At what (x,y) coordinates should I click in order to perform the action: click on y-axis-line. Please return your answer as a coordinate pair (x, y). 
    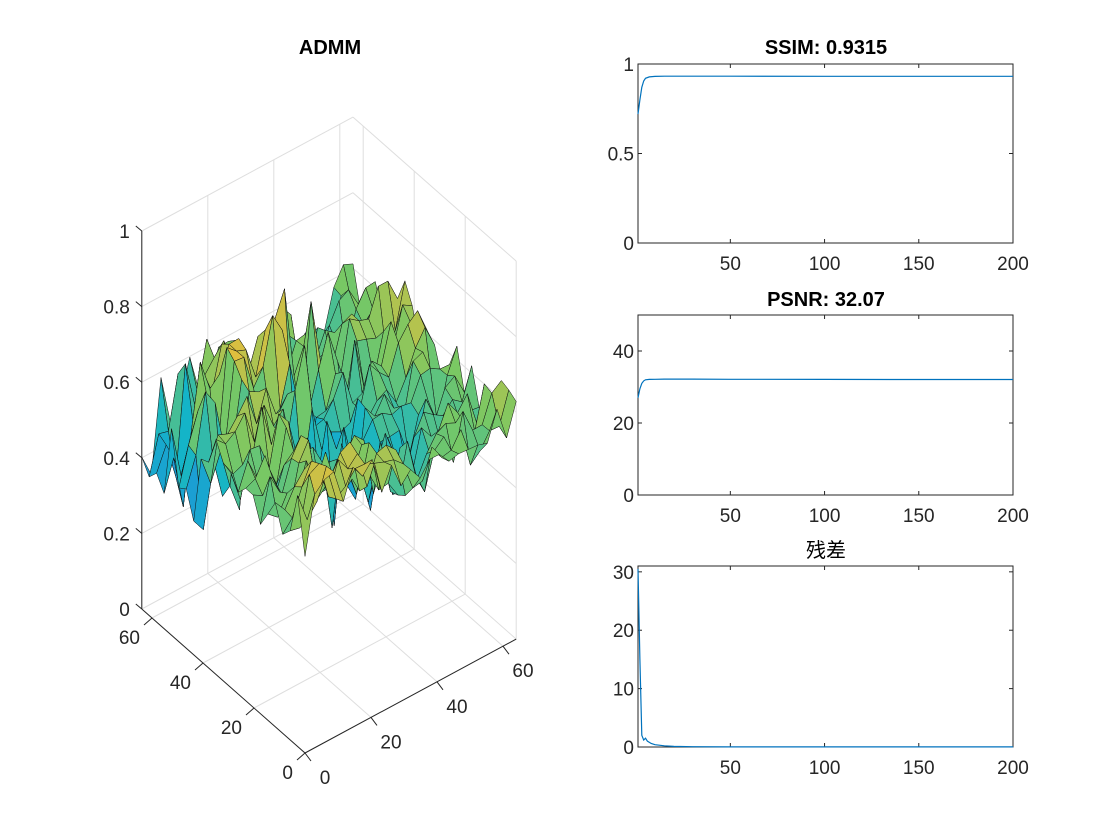
    Looking at the image, I should click on (223, 681).